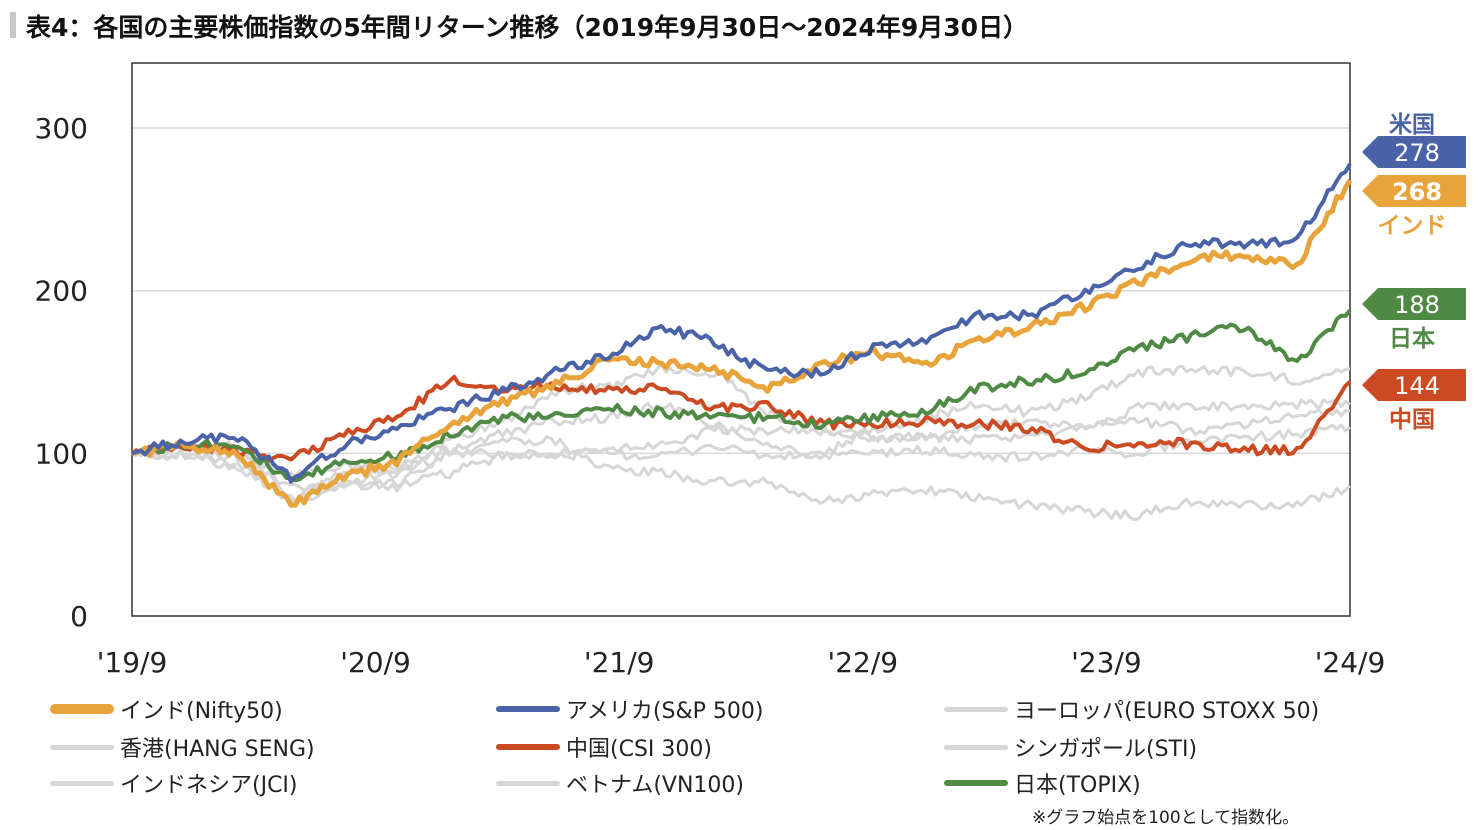  Describe the element at coordinates (1077, 785) in the screenshot. I see `legend-label: 日本(TOPIX)` at that location.